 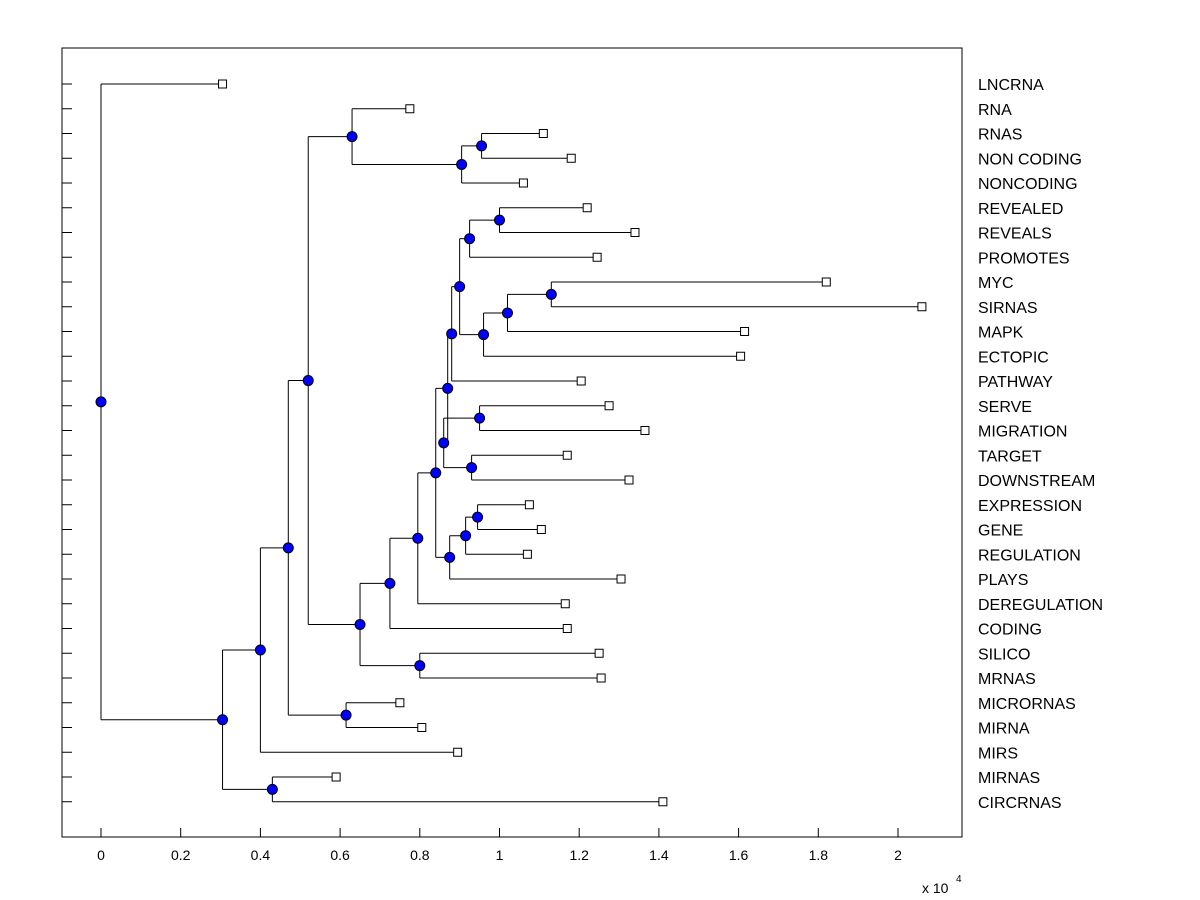 I want to click on x-tick-label-7: 1.4, so click(x=659, y=855).